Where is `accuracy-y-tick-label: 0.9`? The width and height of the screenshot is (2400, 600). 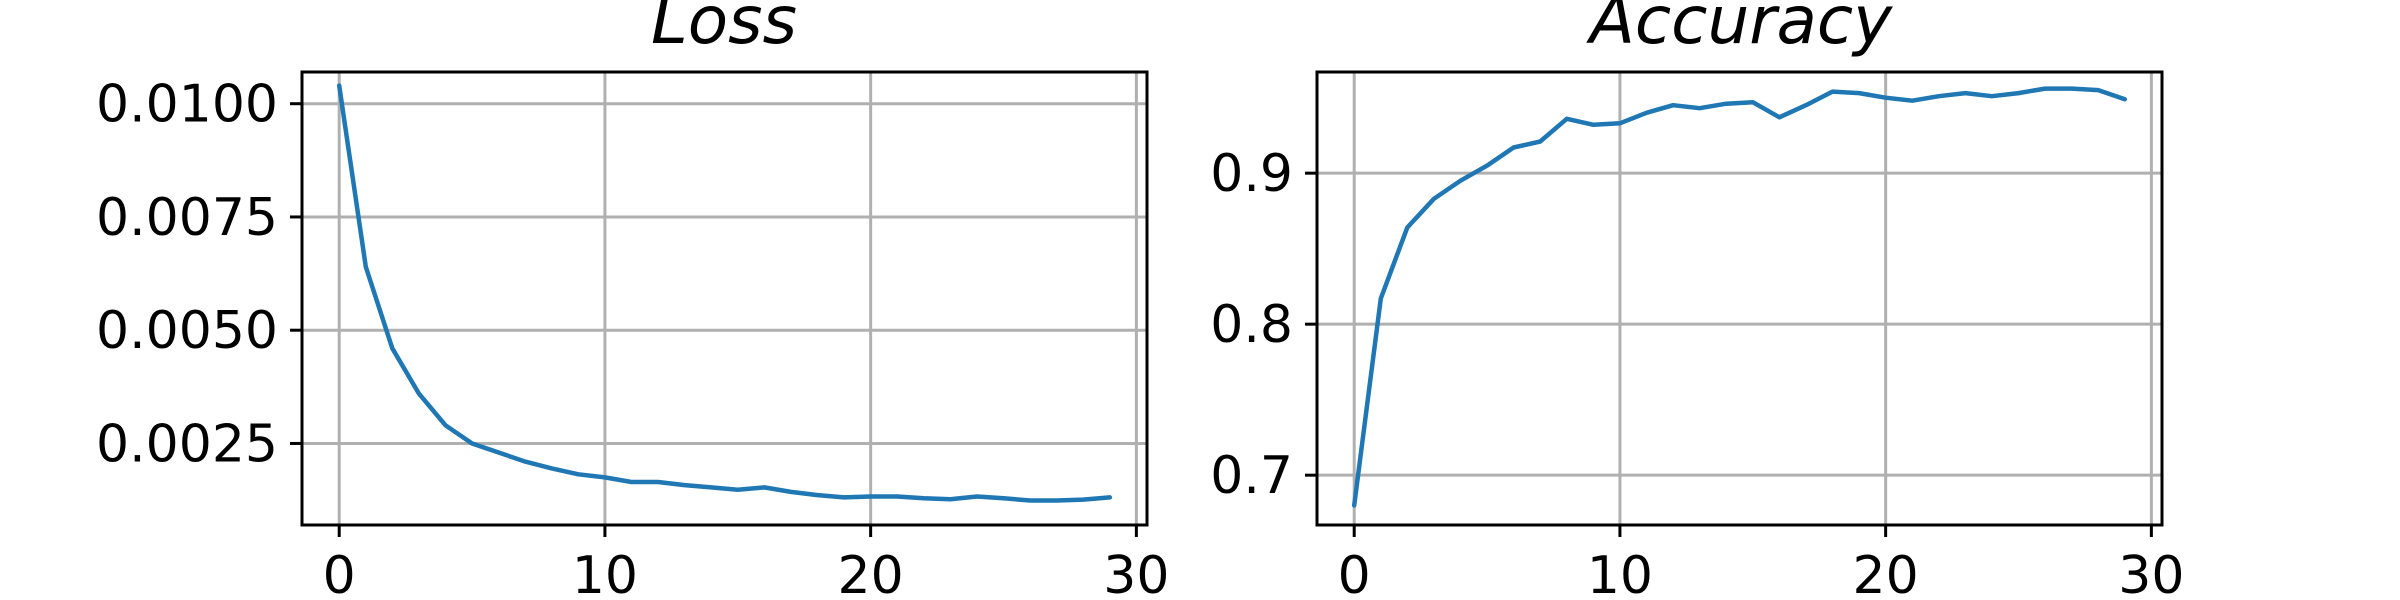 accuracy-y-tick-label: 0.9 is located at coordinates (1251, 174).